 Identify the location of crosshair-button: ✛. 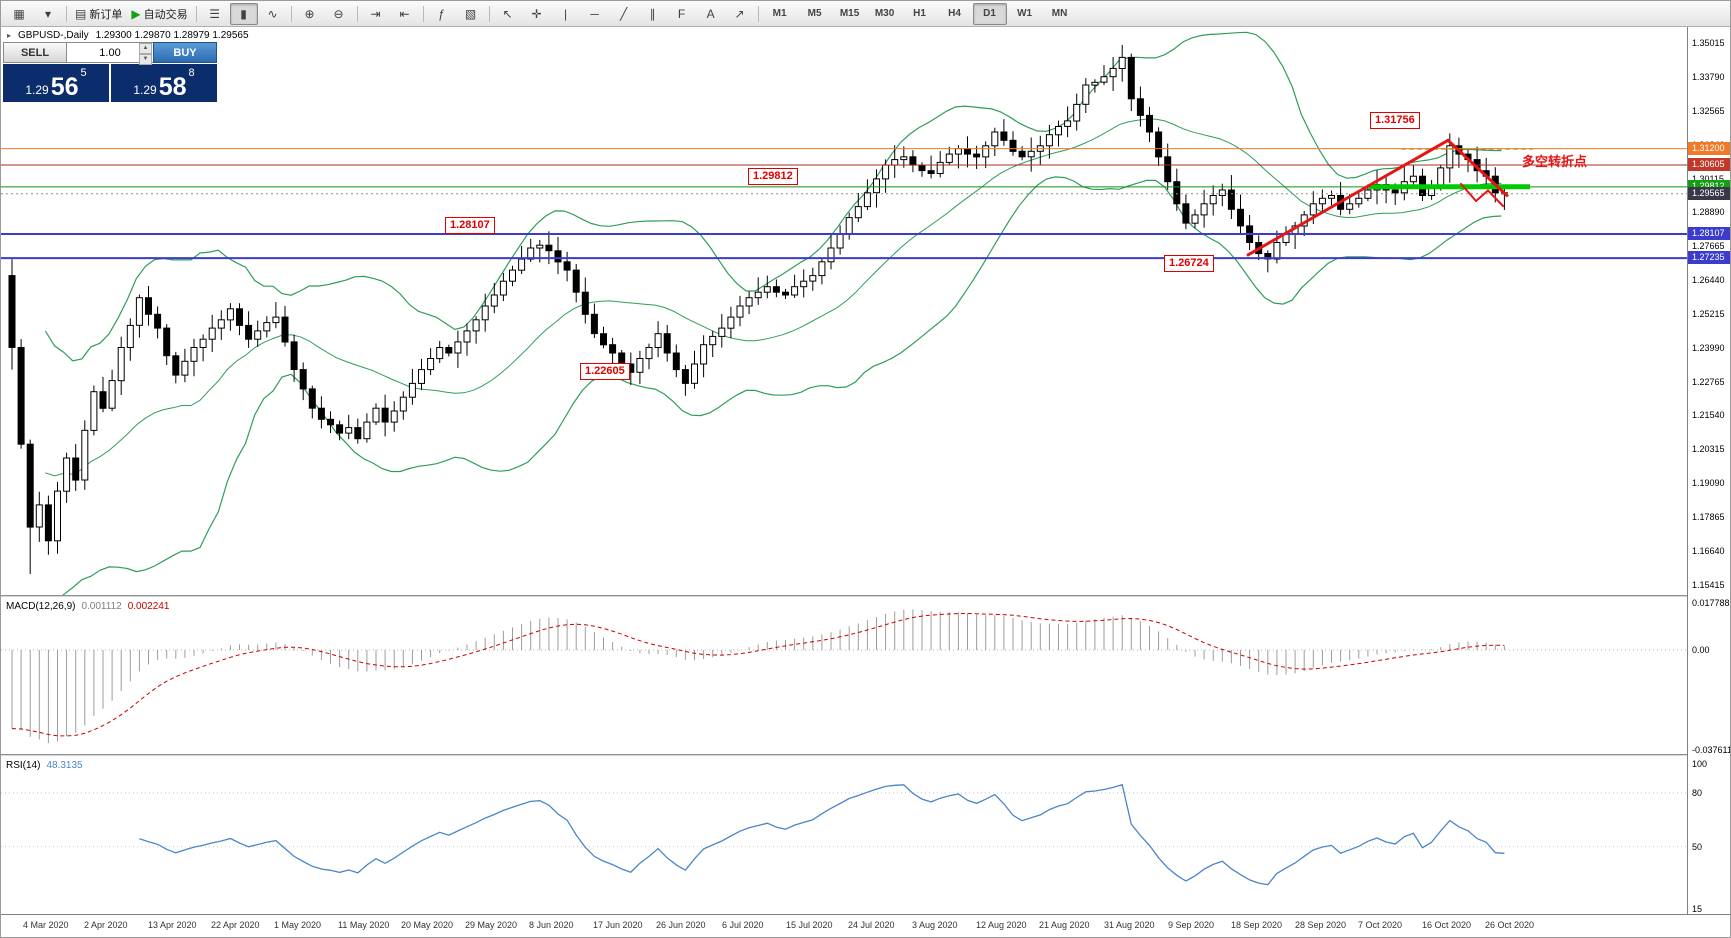
(537, 14).